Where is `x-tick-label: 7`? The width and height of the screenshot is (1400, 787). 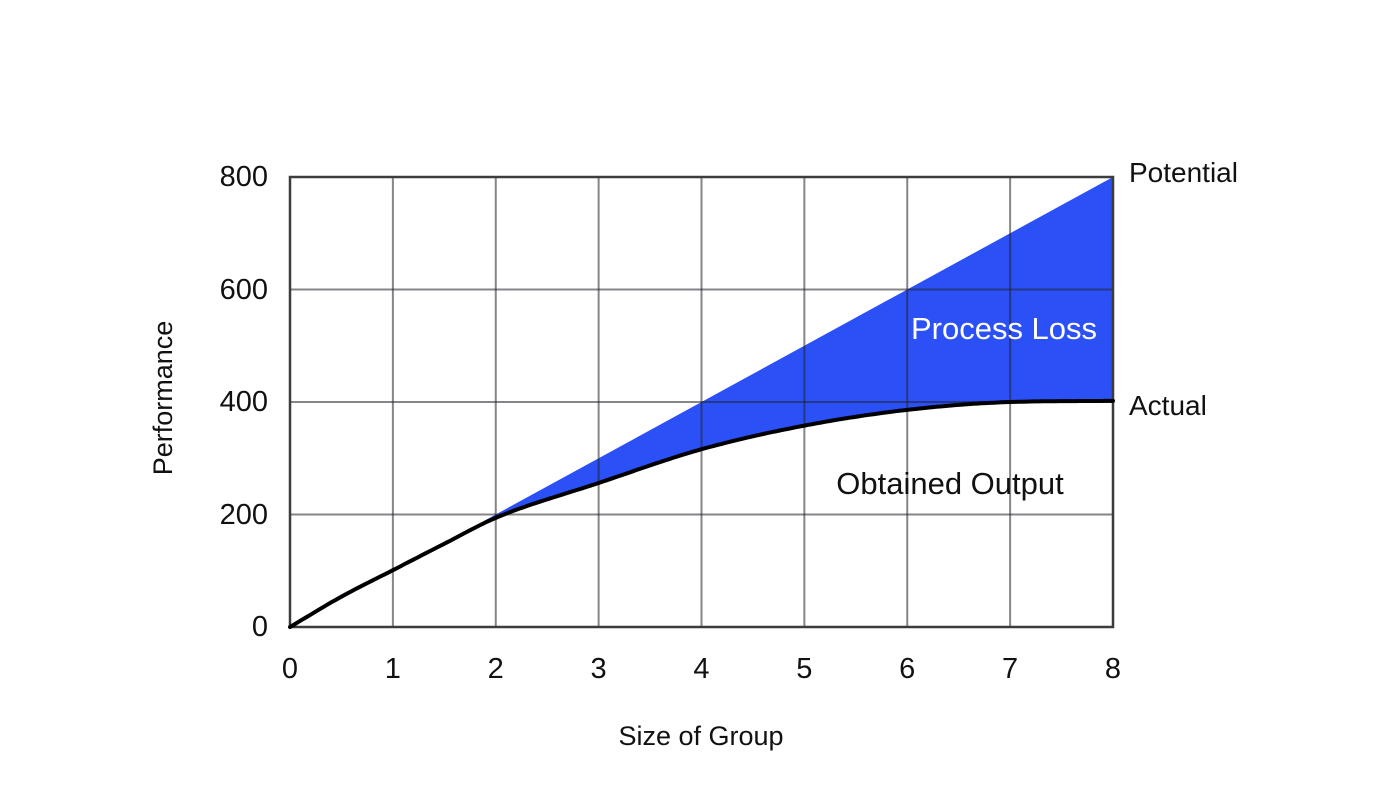 x-tick-label: 7 is located at coordinates (1010, 669).